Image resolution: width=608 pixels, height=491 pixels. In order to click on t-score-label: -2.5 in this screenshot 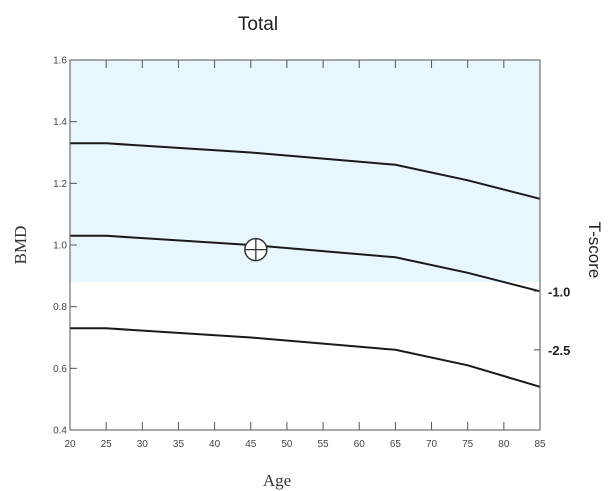, I will do `click(559, 350)`.